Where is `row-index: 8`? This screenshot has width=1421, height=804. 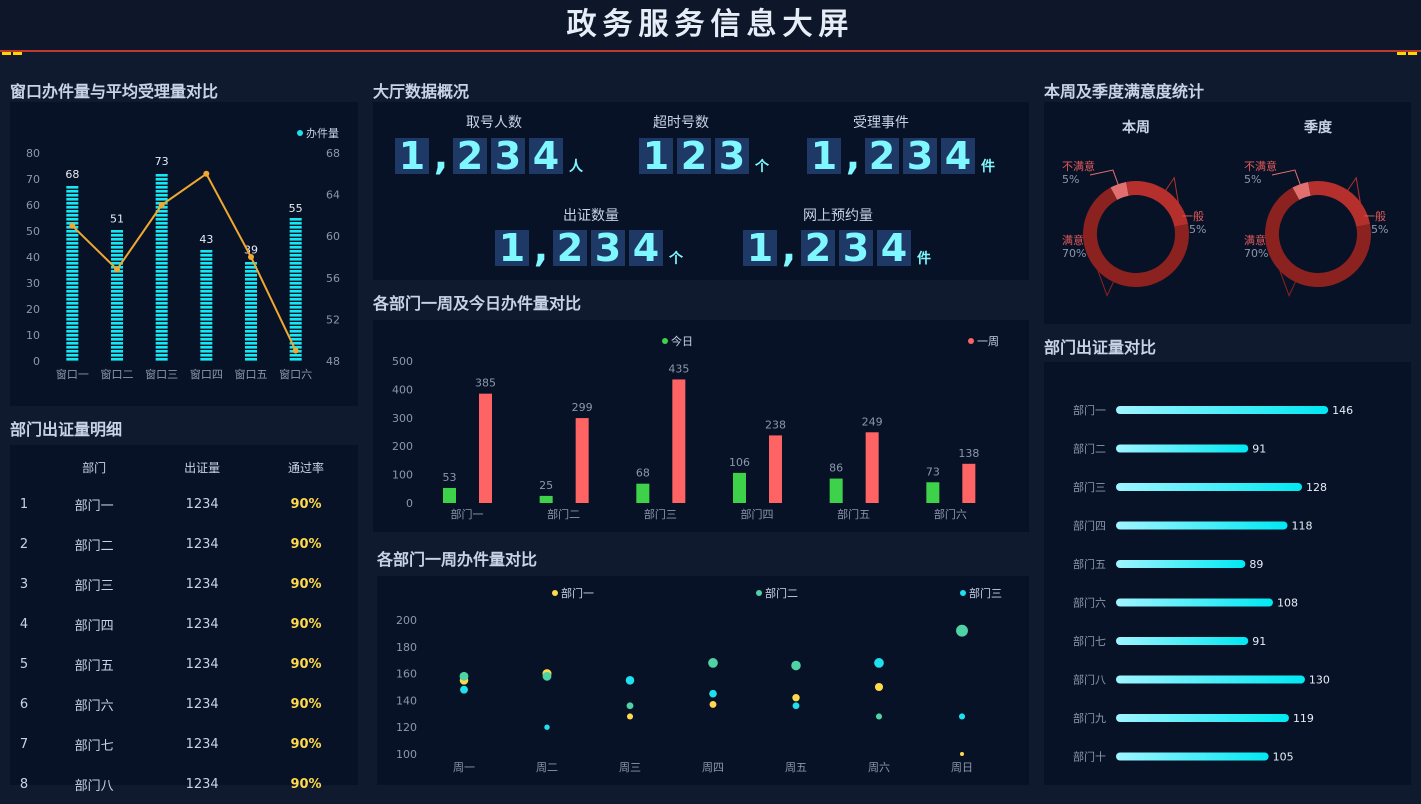 row-index: 8 is located at coordinates (24, 784).